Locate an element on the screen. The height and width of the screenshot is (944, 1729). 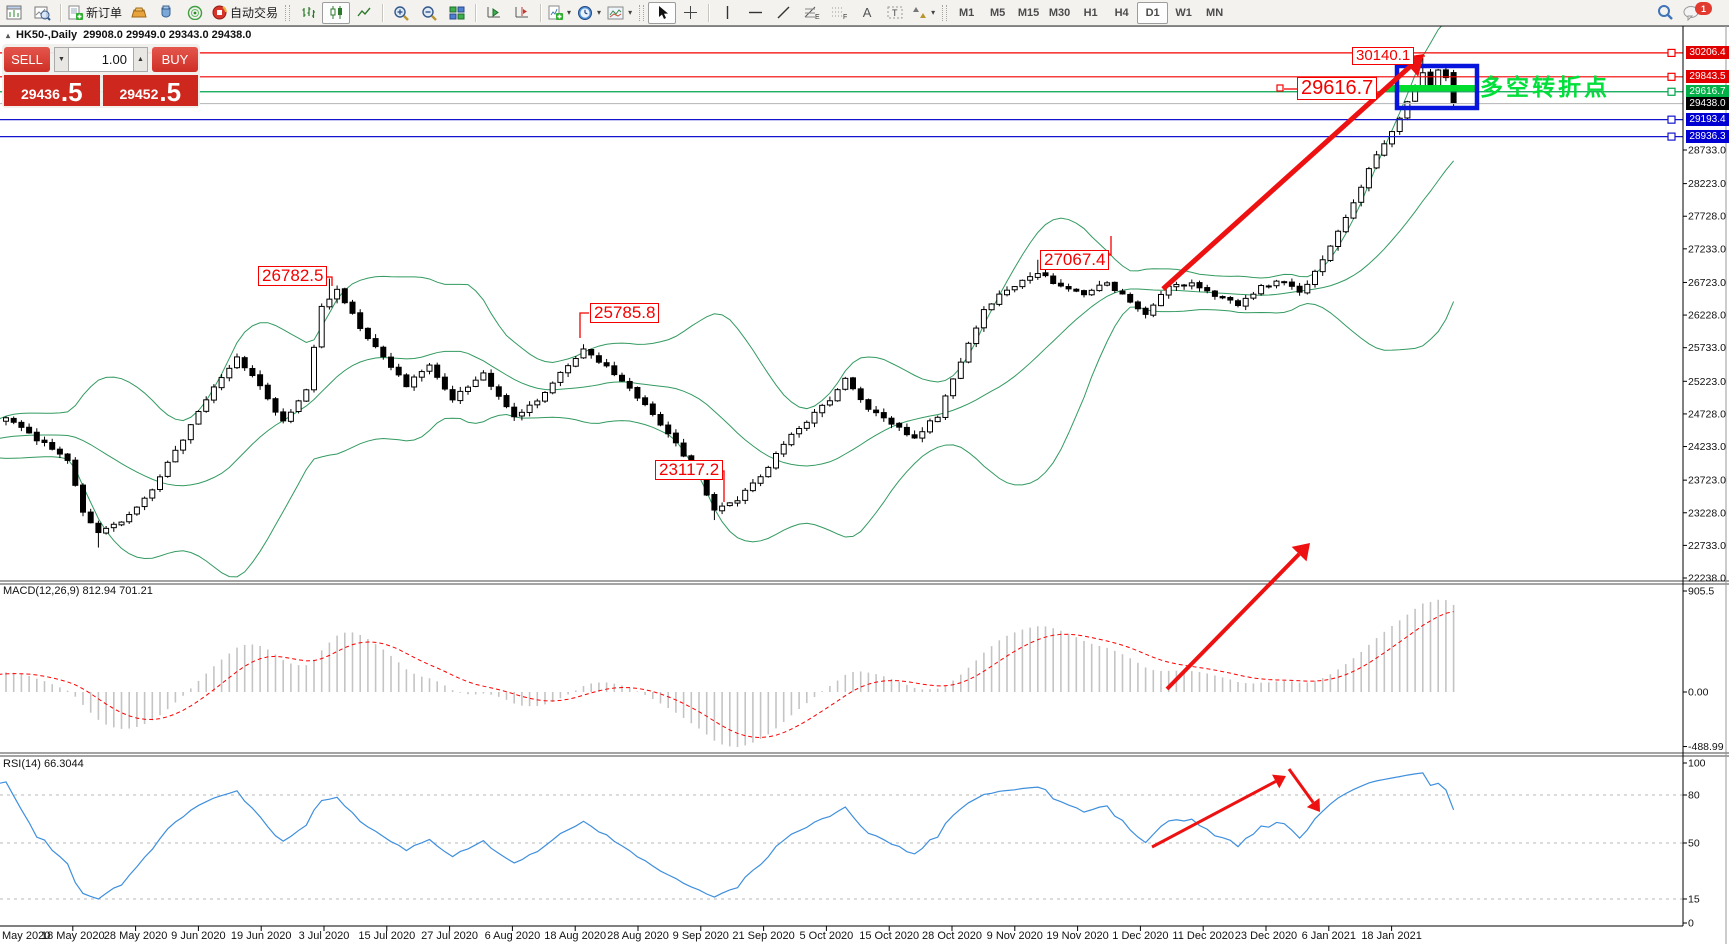
crosshair-tool-button is located at coordinates (690, 13).